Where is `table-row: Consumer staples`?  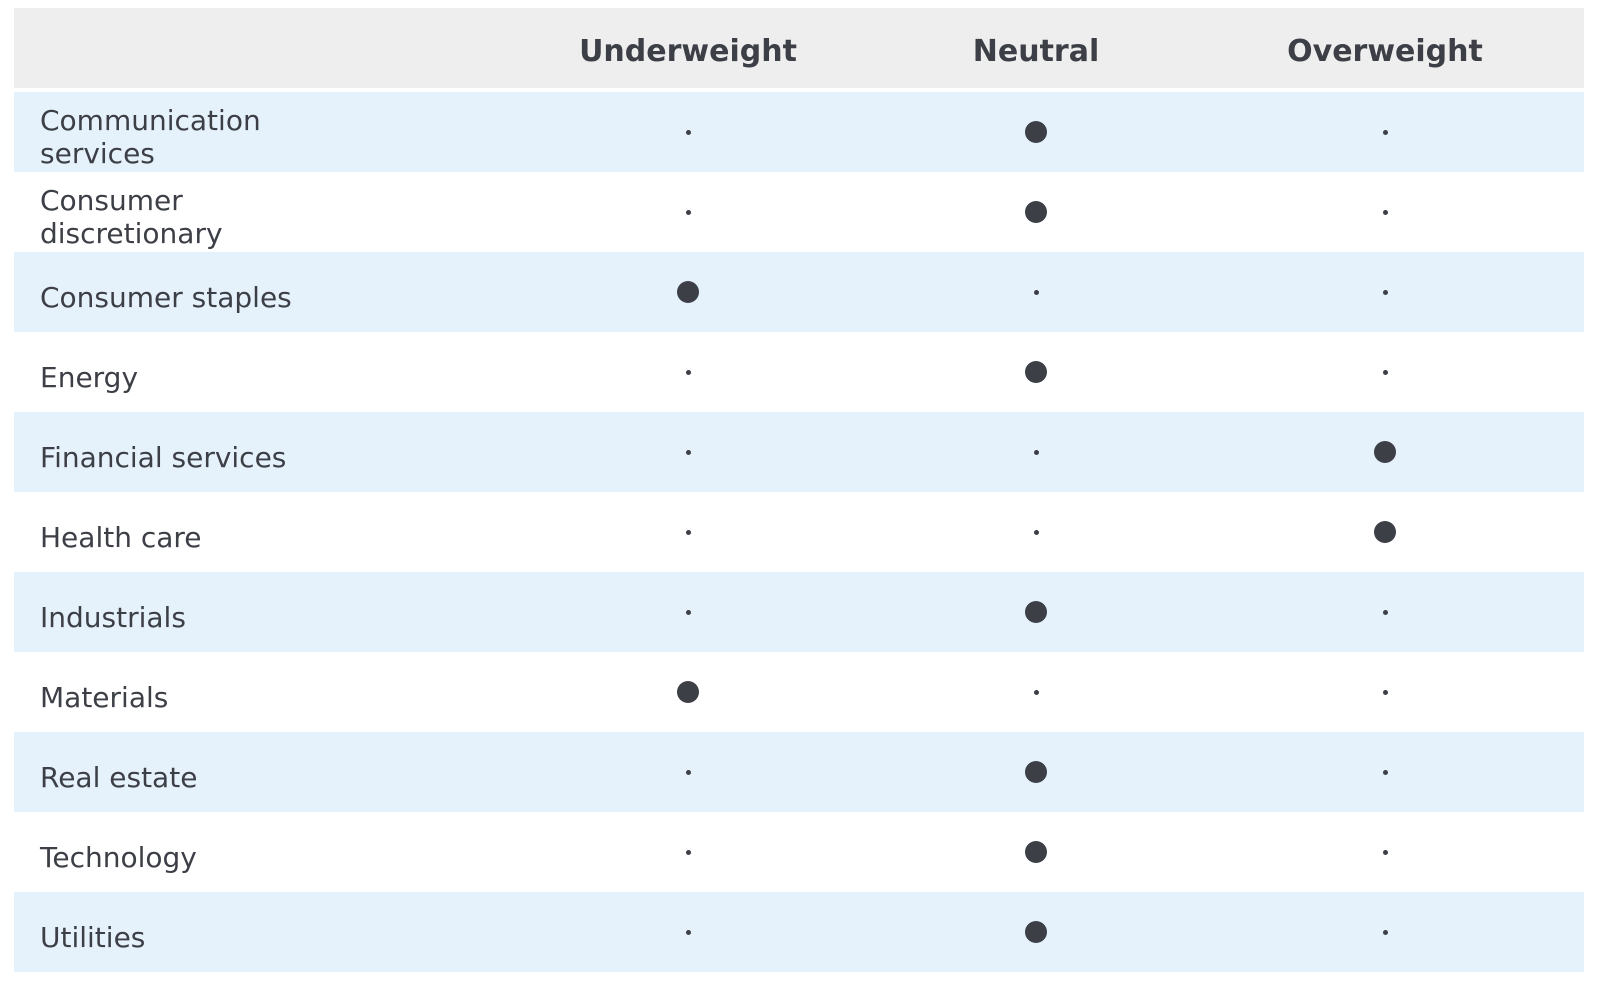 table-row: Consumer staples is located at coordinates (799, 292).